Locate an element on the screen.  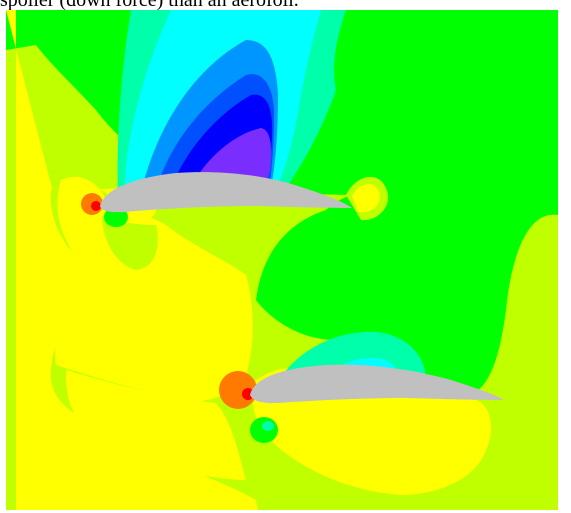
green-patch-lower is located at coordinates (264, 430).